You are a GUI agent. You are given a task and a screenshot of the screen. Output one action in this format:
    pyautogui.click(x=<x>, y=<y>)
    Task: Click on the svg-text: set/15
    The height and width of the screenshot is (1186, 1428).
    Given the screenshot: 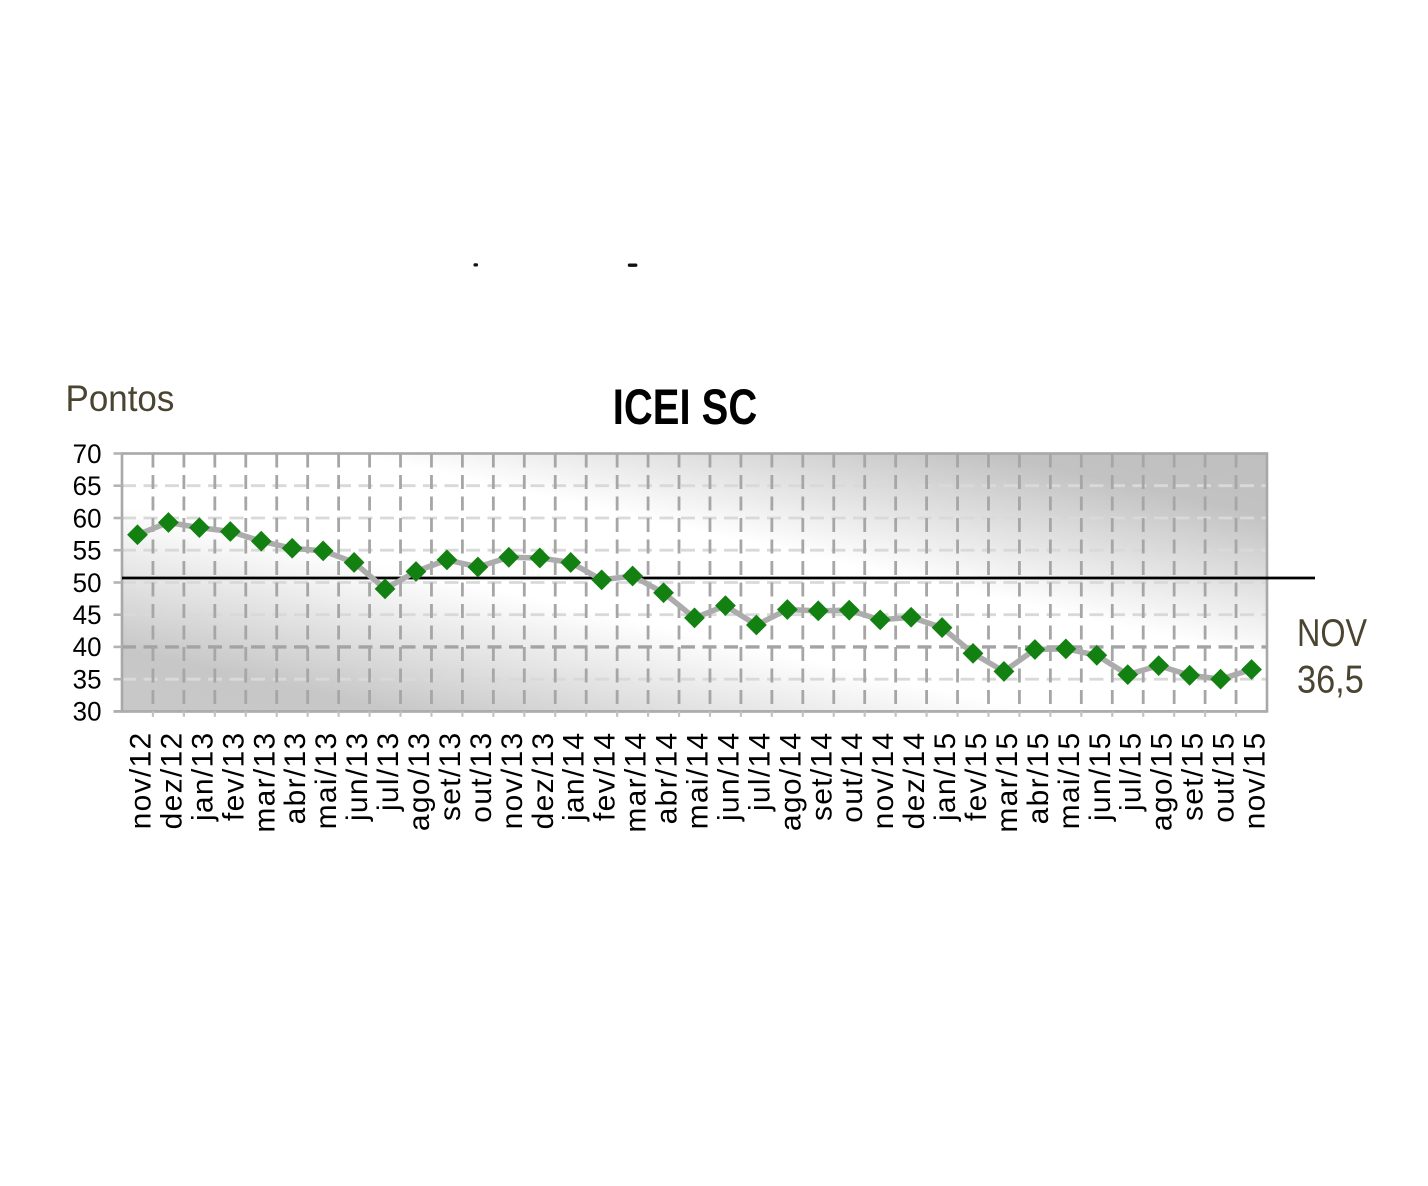 What is the action you would take?
    pyautogui.click(x=1193, y=777)
    